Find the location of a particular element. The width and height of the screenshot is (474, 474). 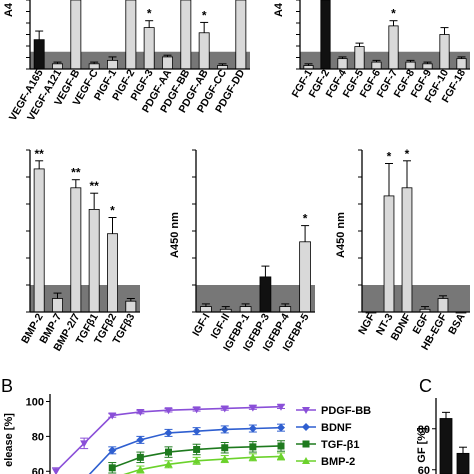

series-line-bdnf is located at coordinates (185, 450).